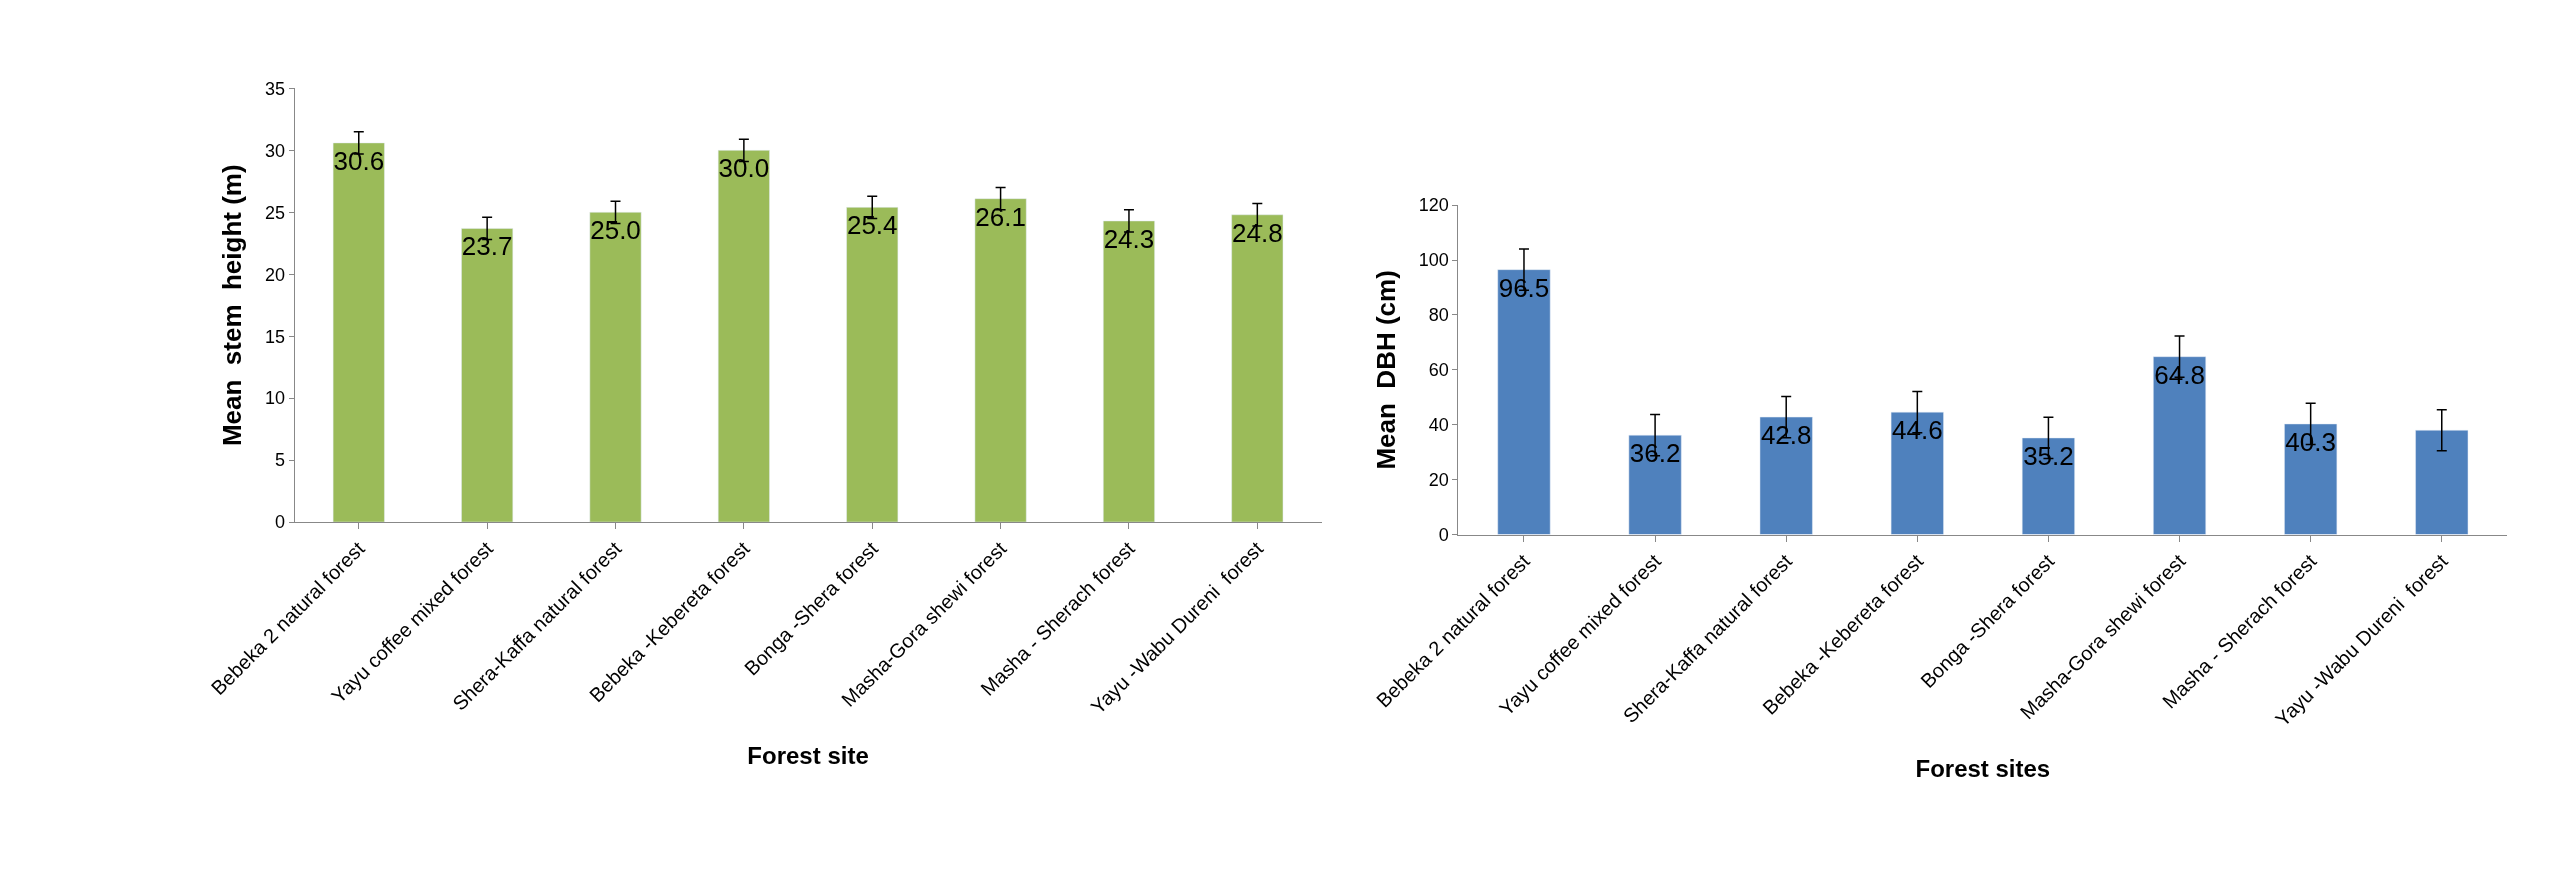 The width and height of the screenshot is (2564, 886). What do you see at coordinates (274, 212) in the screenshot?
I see `y-tick-label: 25` at bounding box center [274, 212].